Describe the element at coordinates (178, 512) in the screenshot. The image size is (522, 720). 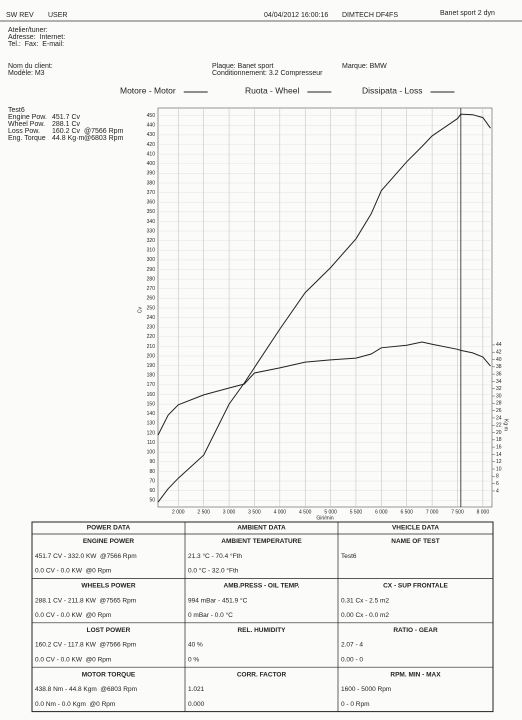
I see `x-tick-label: 2 000` at that location.